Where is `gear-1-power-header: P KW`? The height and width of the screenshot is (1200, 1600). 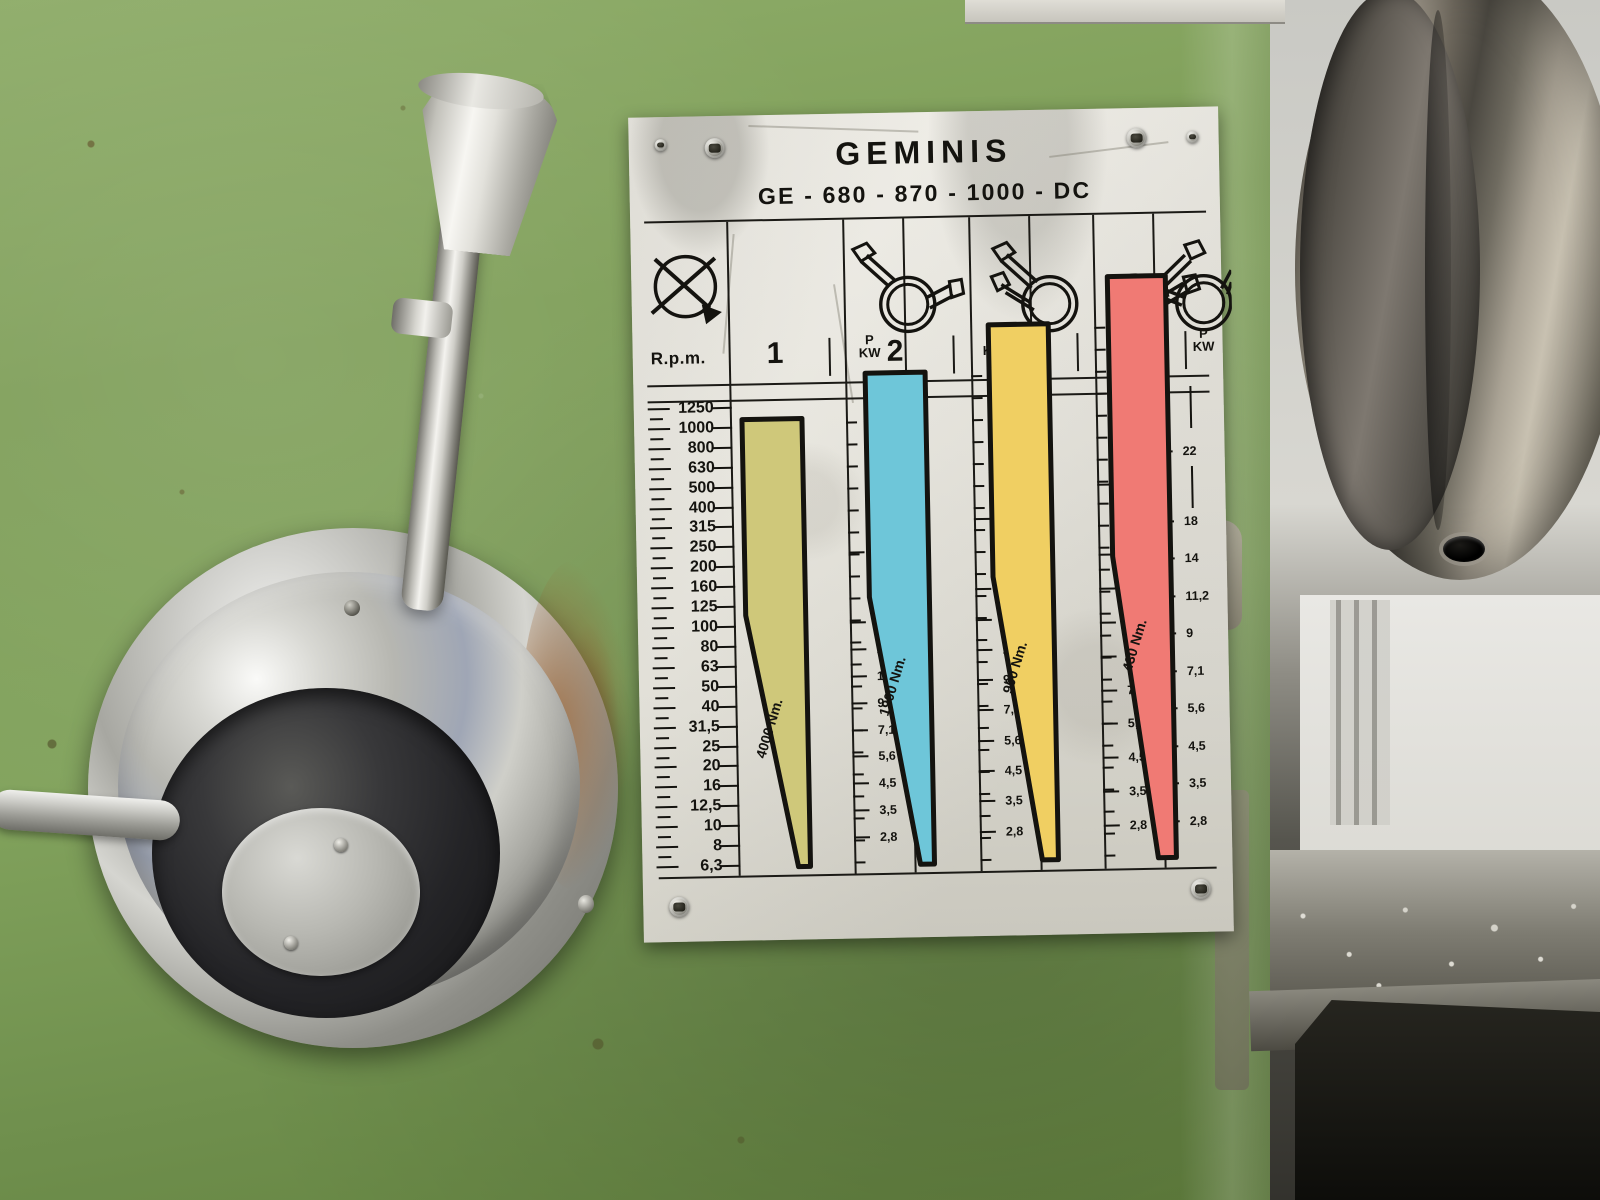 gear-1-power-header: P KW is located at coordinates (869, 346).